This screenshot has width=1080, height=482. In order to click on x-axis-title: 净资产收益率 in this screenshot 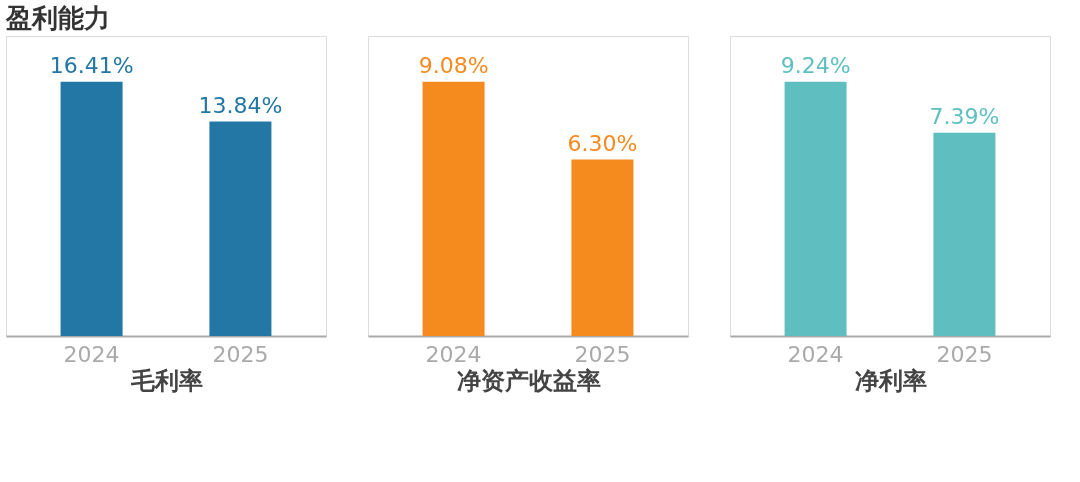, I will do `click(528, 380)`.